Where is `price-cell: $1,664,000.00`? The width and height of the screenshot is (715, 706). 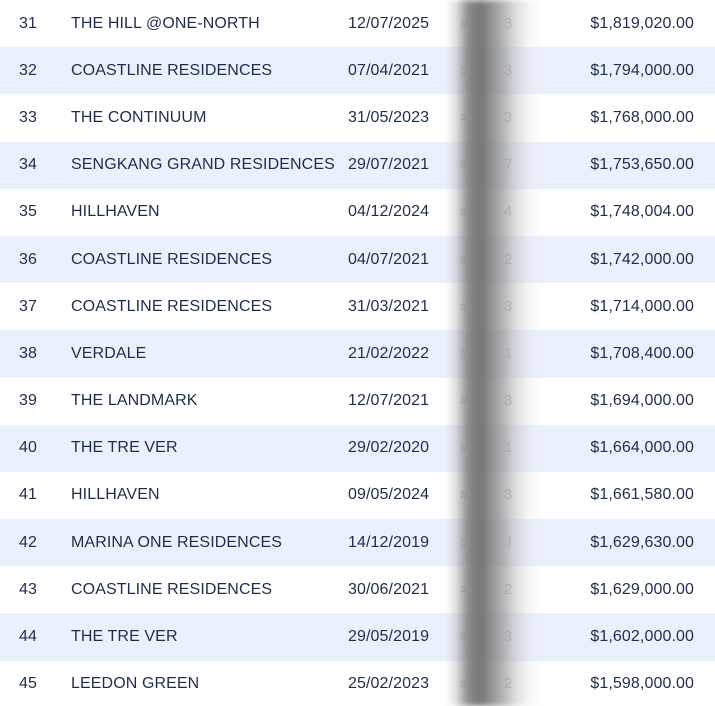 price-cell: $1,664,000.00 is located at coordinates (642, 448).